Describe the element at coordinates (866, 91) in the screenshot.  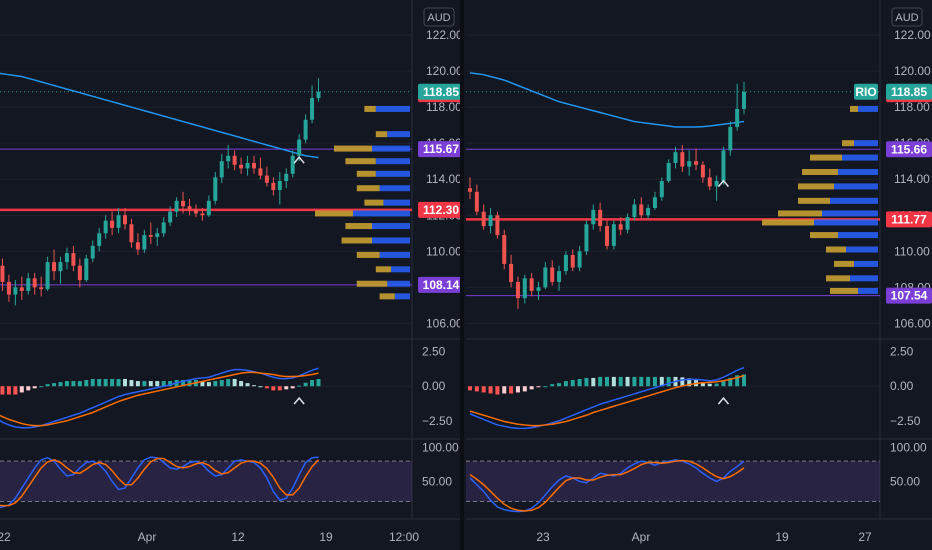
I see `symbol-tag` at that location.